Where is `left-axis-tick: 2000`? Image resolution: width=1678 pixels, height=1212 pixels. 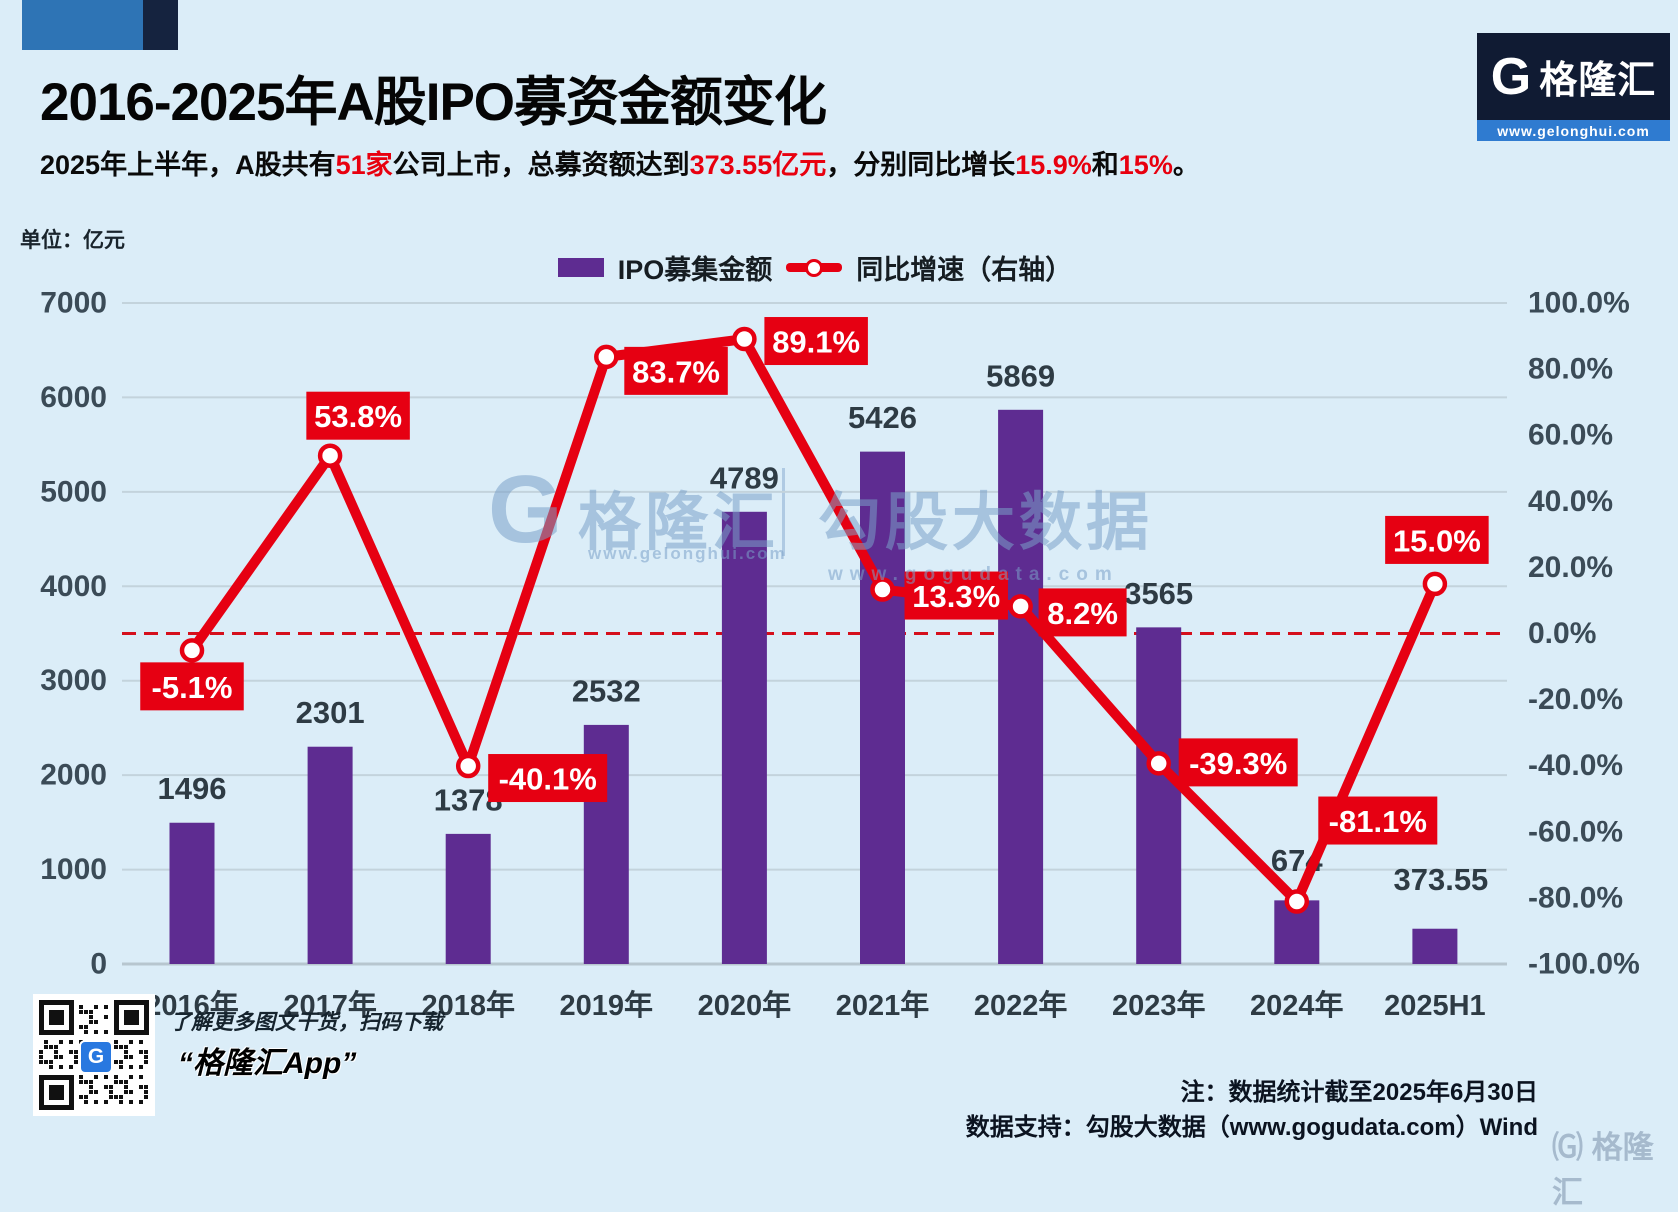
left-axis-tick: 2000 is located at coordinates (73, 775).